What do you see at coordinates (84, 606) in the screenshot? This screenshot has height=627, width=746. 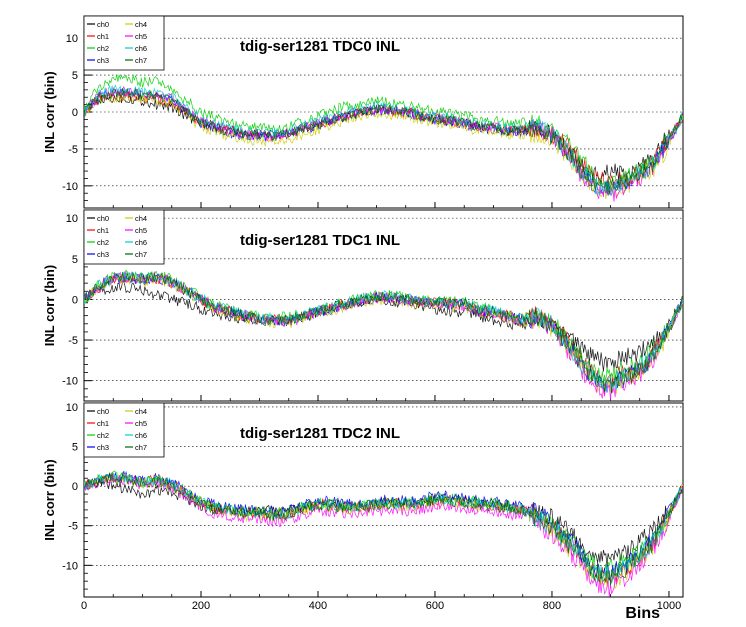 I see `x-tick-label: 0` at bounding box center [84, 606].